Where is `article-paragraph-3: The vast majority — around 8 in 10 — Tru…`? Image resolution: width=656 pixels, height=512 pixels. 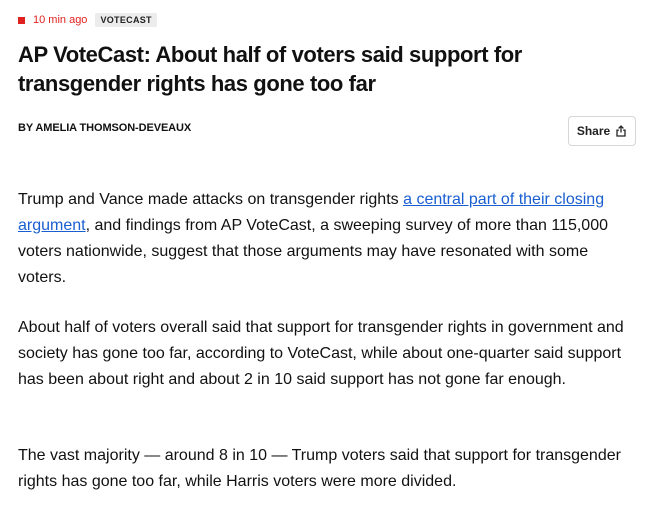 article-paragraph-3: The vast majority — around 8 in 10 — Tru… is located at coordinates (319, 468).